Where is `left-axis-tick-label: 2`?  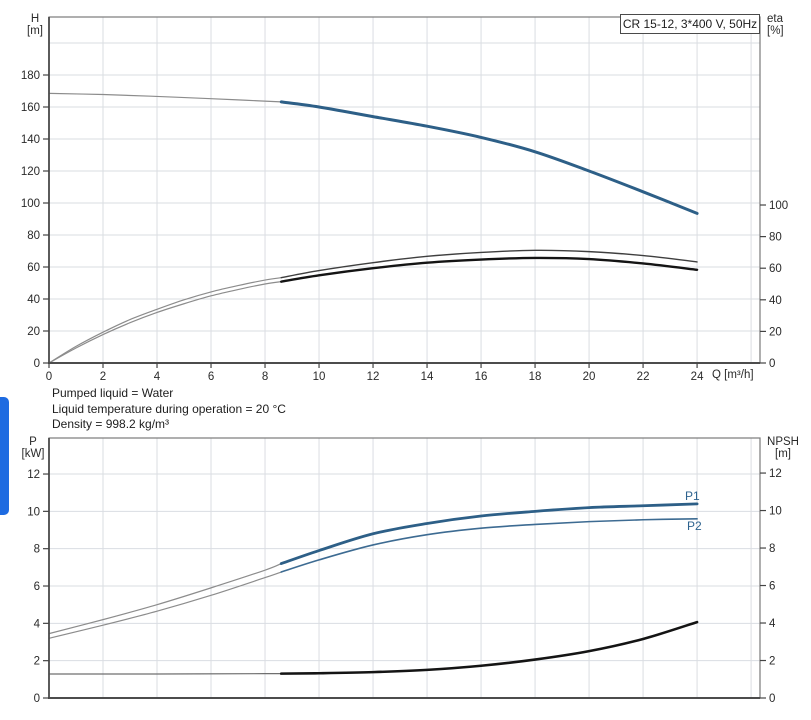
left-axis-tick-label: 2 is located at coordinates (37, 662).